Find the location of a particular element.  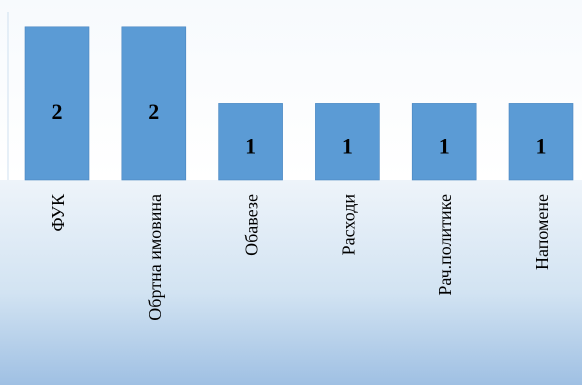

category-label-4: Рач.политике is located at coordinates (445, 245).